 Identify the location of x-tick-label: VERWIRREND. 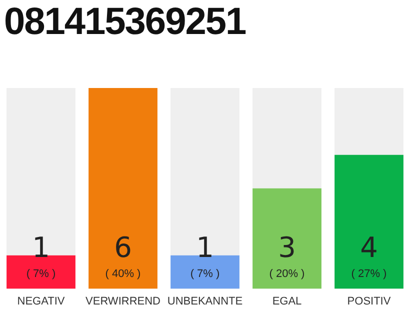
(123, 301).